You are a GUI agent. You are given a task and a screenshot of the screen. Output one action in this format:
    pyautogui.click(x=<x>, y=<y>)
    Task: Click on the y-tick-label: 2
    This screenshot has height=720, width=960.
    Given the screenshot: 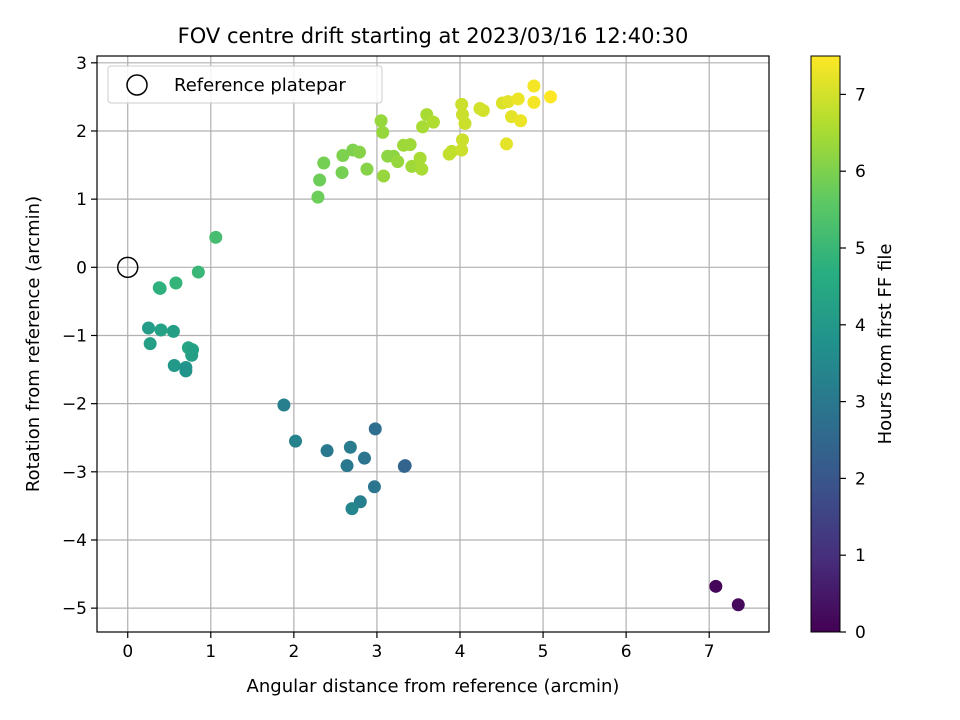 What is the action you would take?
    pyautogui.click(x=81, y=132)
    